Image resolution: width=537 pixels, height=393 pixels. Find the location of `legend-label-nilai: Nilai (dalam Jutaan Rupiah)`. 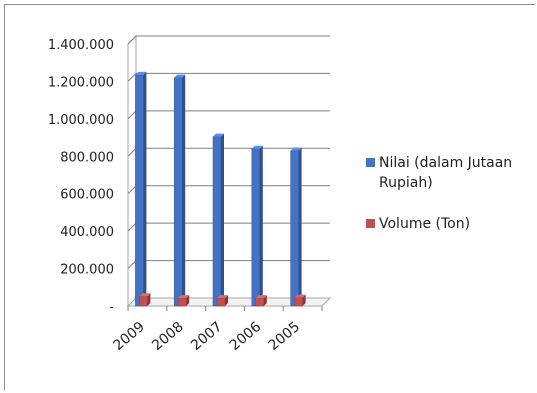

legend-label-nilai: Nilai (dalam Jutaan Rupiah) is located at coordinates (446, 173).